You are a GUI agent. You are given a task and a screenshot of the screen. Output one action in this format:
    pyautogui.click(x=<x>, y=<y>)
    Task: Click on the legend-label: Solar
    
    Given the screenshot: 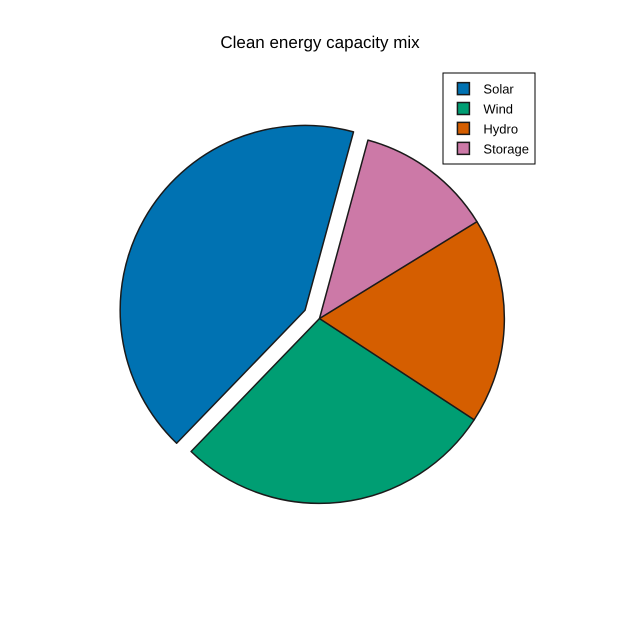 What is the action you would take?
    pyautogui.click(x=498, y=89)
    